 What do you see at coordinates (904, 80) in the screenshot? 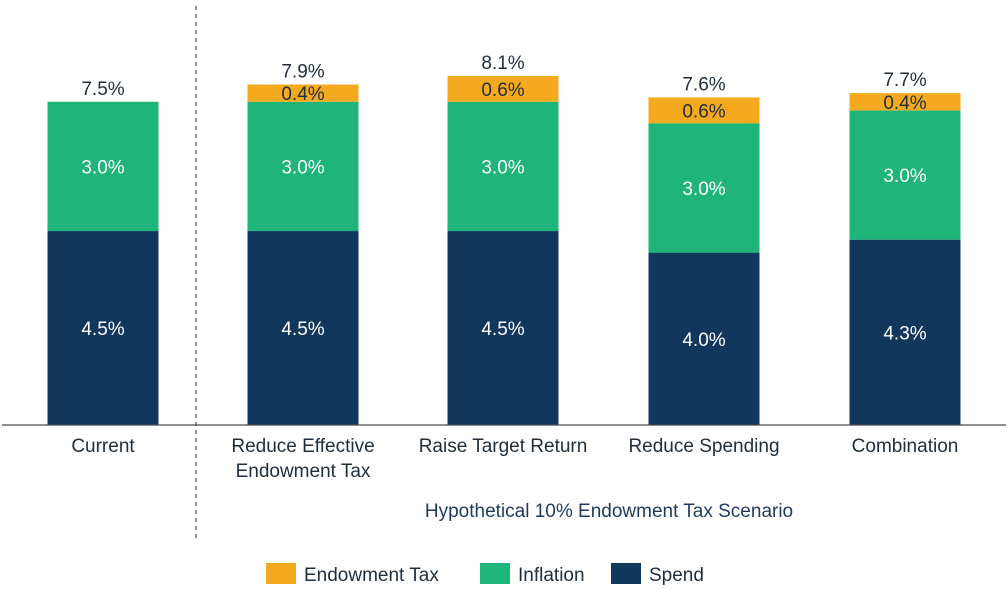
I see `bar-total-label: 7.7%` at bounding box center [904, 80].